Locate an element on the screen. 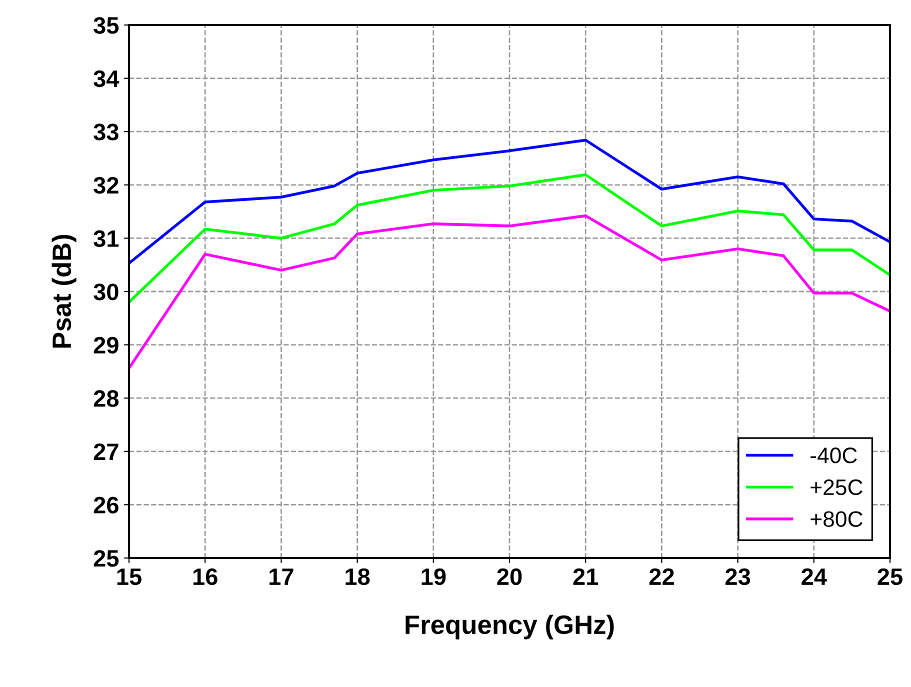  x-tick-label: 25 is located at coordinates (890, 577).